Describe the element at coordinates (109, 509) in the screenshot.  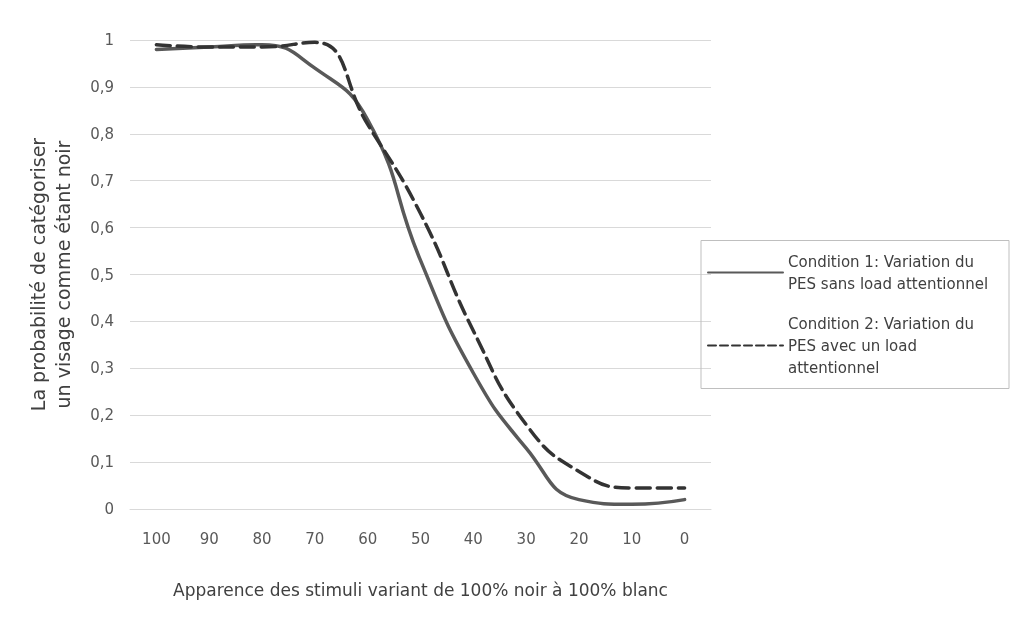
I see `y-tick-label: 0` at that location.